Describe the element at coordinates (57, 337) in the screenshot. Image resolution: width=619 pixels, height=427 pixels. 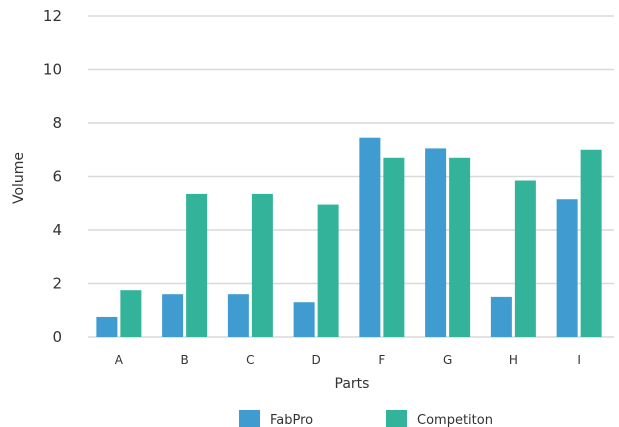
I see `y-tick-label: 0` at that location.